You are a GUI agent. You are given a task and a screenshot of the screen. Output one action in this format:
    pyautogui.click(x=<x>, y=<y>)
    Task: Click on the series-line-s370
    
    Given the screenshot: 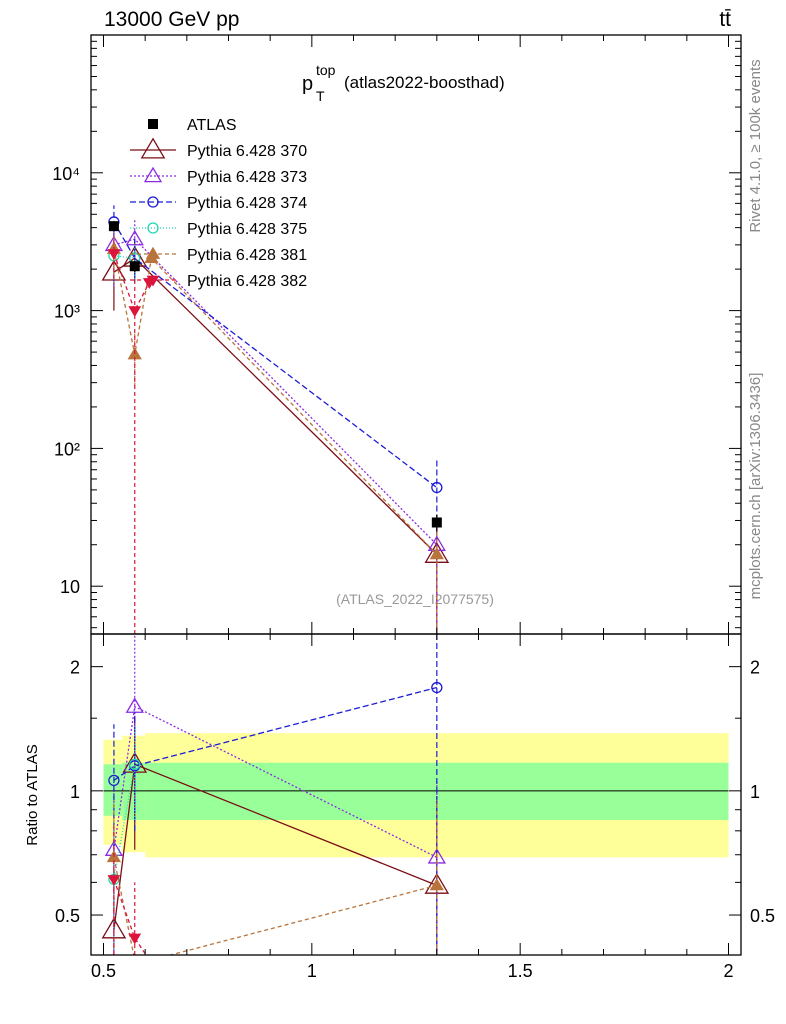 What is the action you would take?
    pyautogui.click(x=275, y=406)
    